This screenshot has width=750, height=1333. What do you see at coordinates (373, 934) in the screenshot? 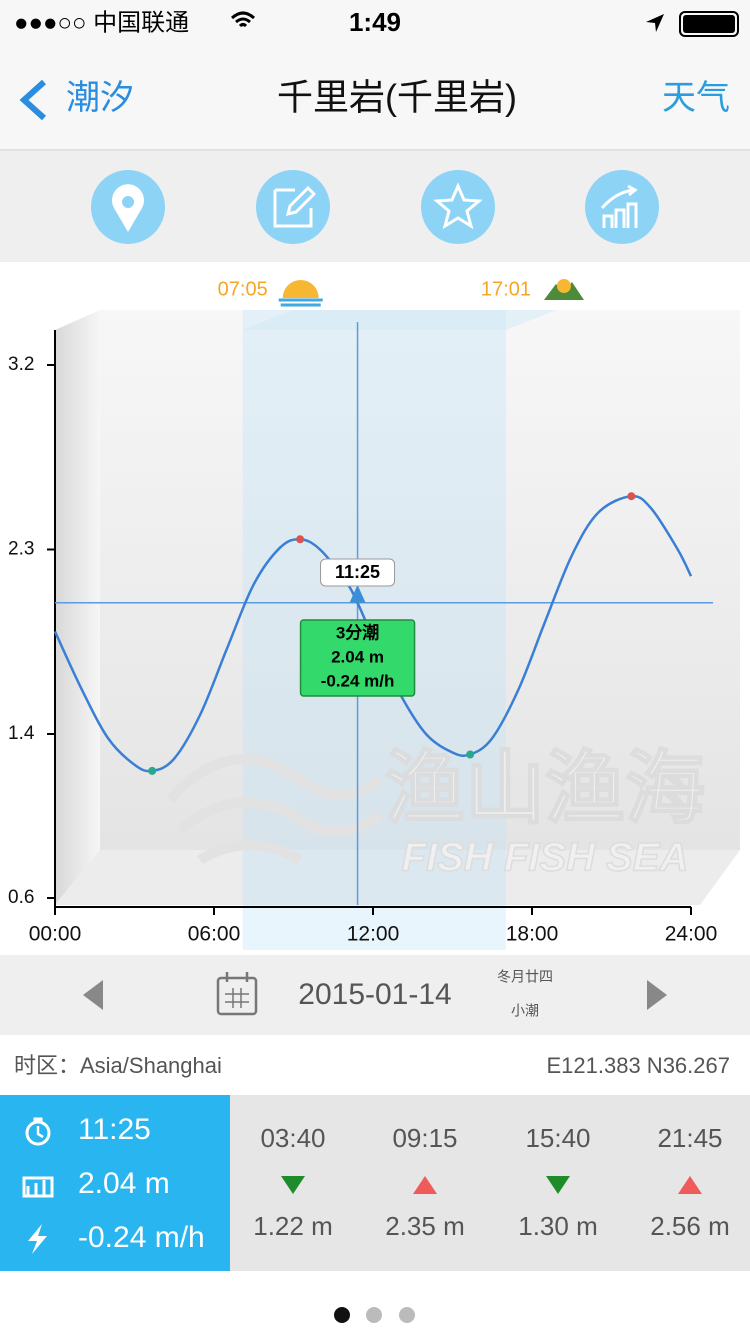
I see `x-tick-label: 12:00` at bounding box center [373, 934].